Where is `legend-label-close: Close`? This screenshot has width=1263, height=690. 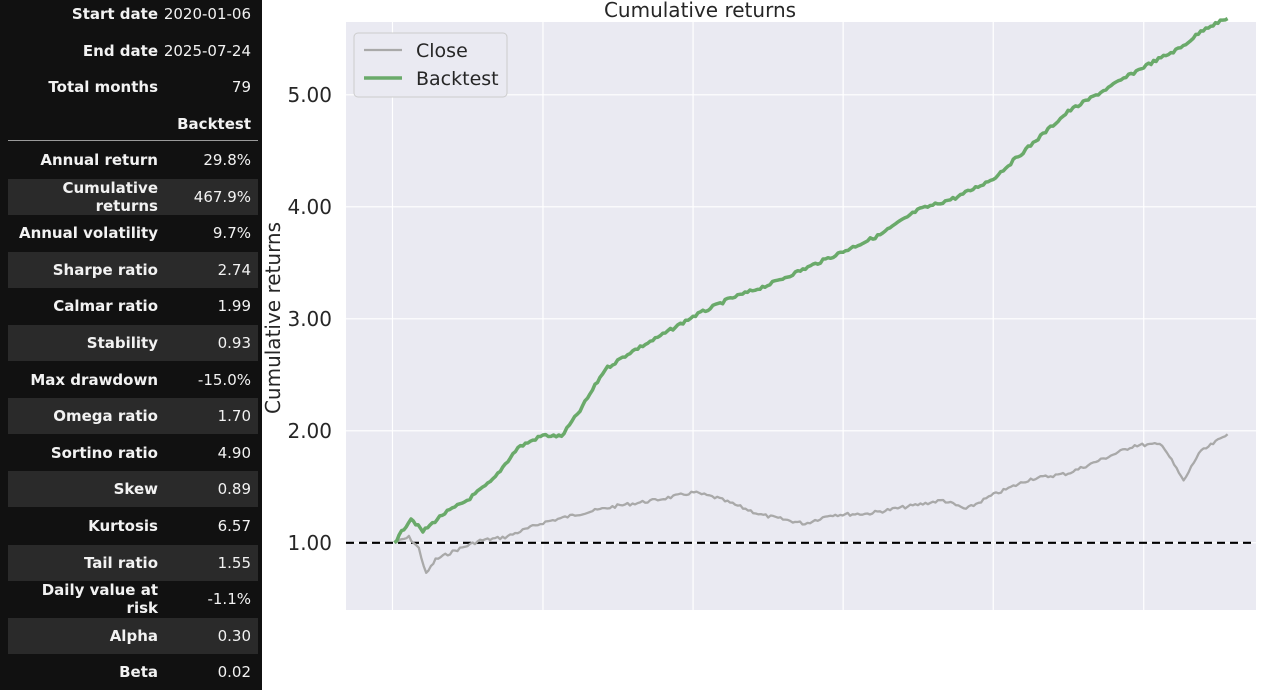
legend-label-close: Close is located at coordinates (442, 51).